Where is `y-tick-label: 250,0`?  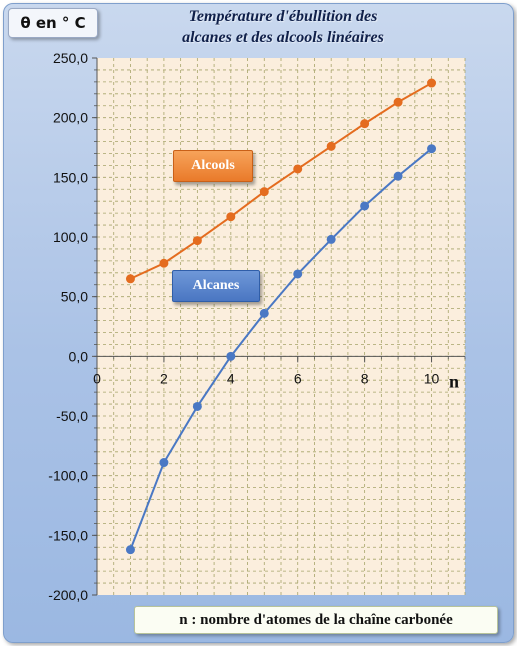 y-tick-label: 250,0 is located at coordinates (70, 58).